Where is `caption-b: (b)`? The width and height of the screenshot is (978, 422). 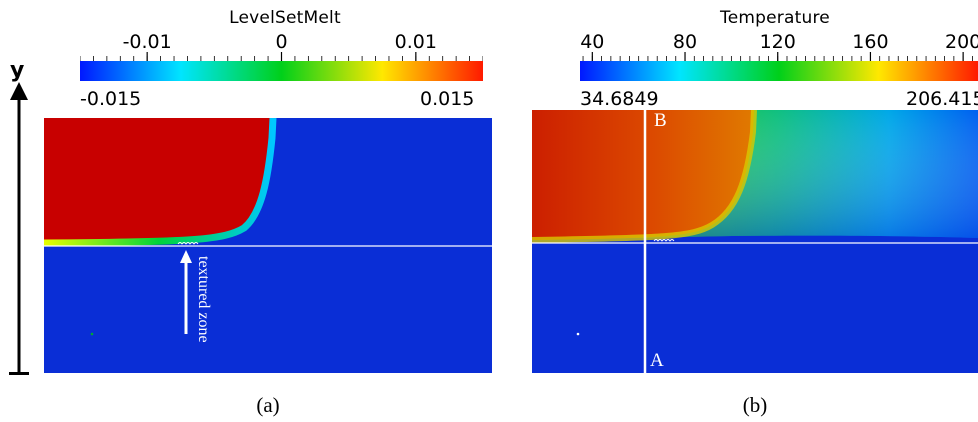 caption-b: (b) is located at coordinates (755, 405).